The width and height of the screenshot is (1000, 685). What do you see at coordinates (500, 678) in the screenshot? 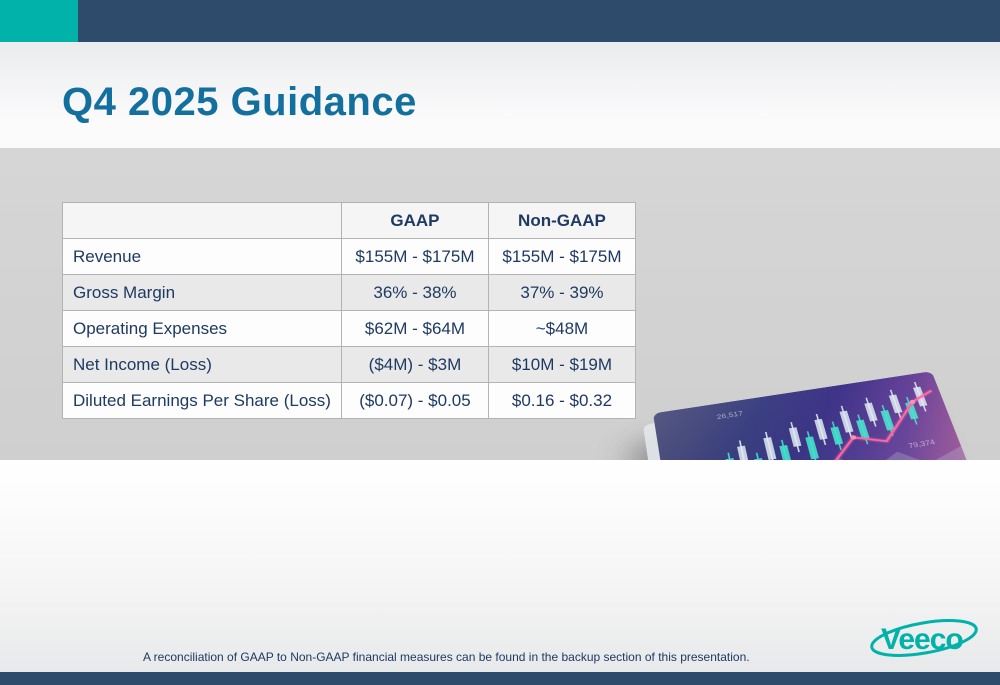
I see `bottom-bar` at bounding box center [500, 678].